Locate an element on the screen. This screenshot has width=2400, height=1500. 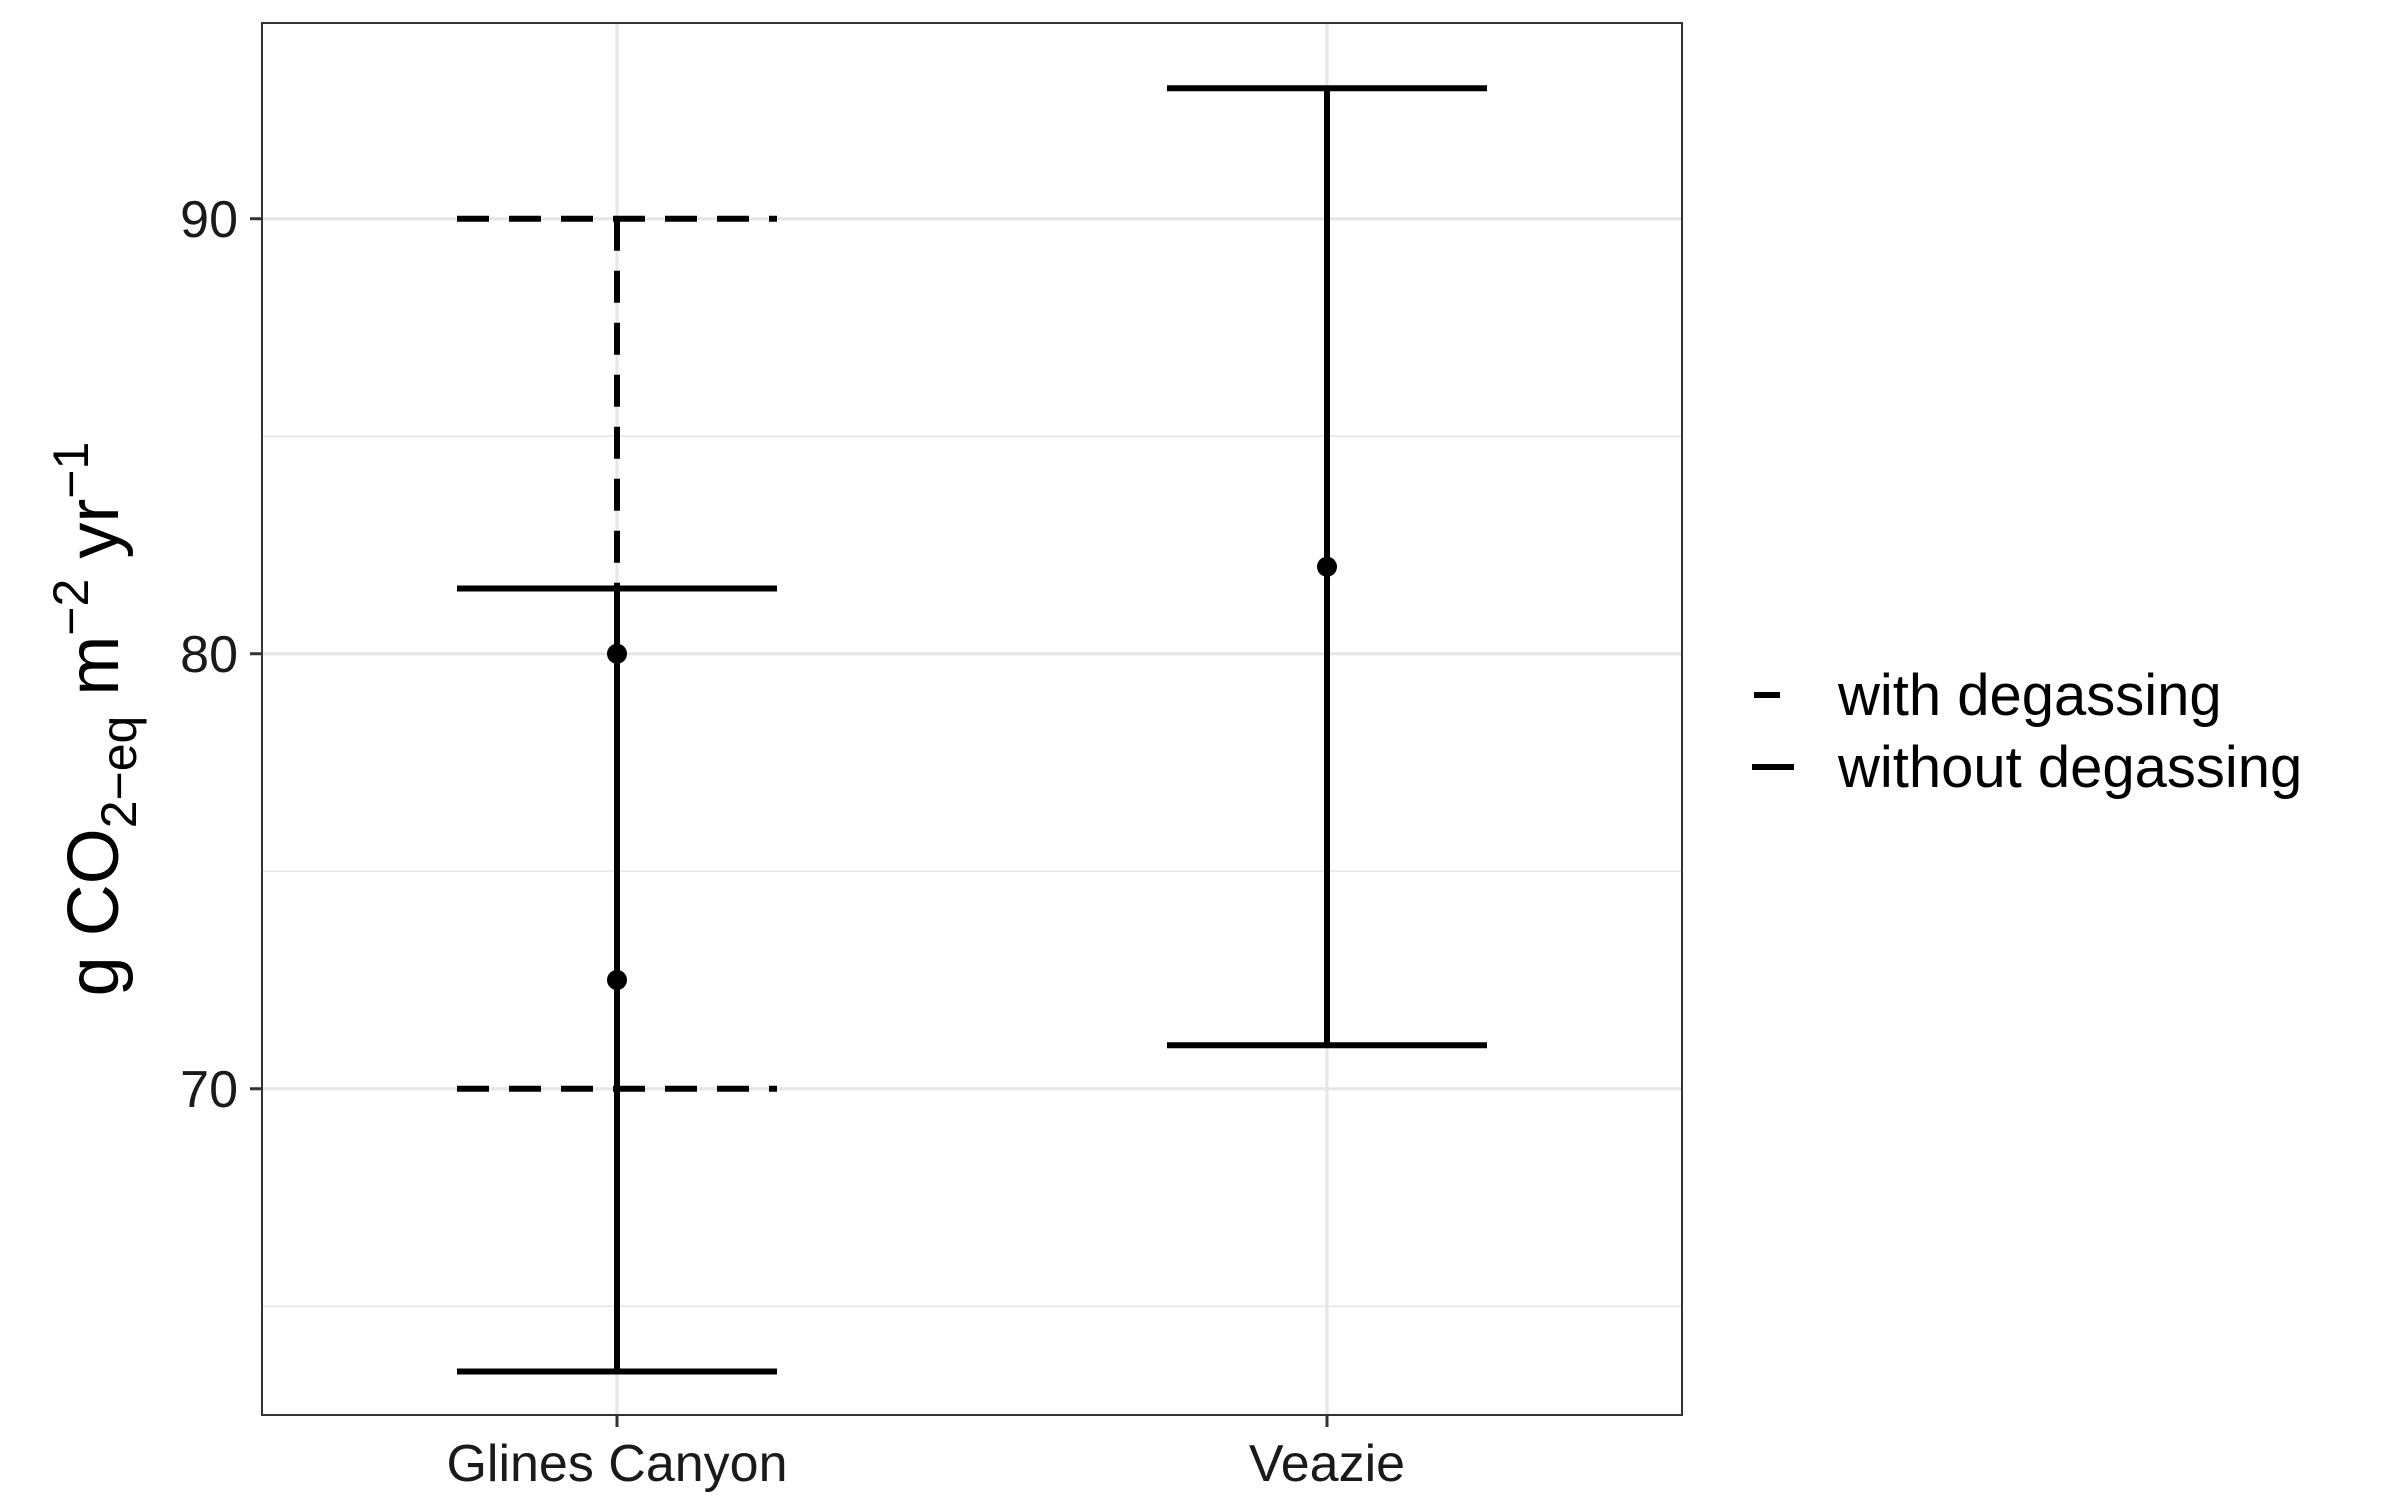
legend-item: with degassing is located at coordinates (1988, 695).